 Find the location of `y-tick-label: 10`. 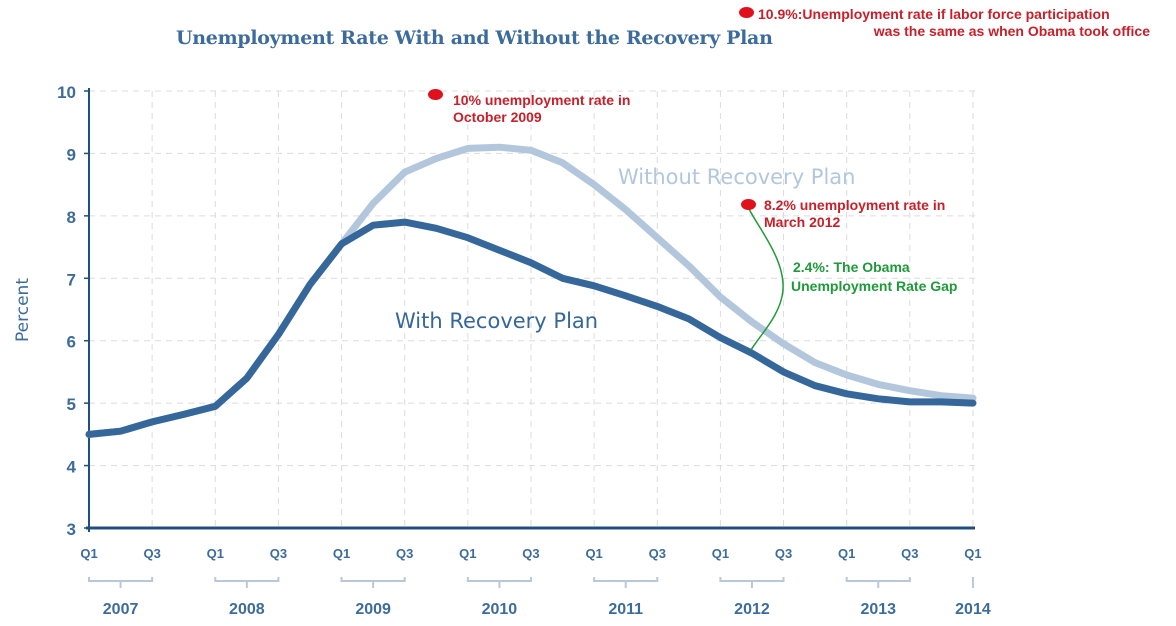

y-tick-label: 10 is located at coordinates (66, 92).